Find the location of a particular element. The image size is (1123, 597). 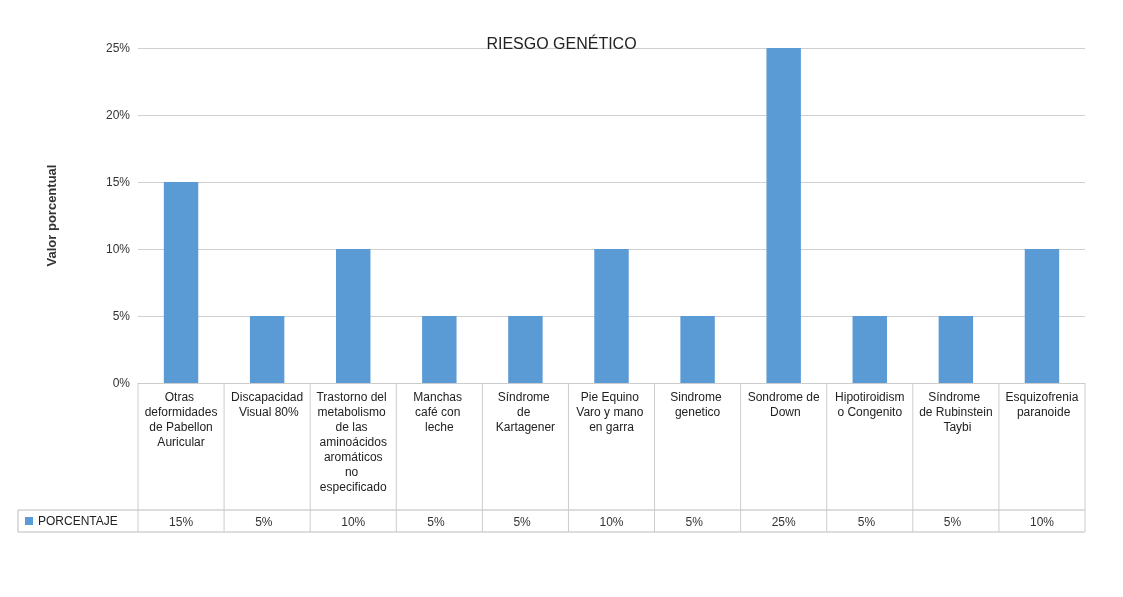

y-axis-title: Valor porcentual is located at coordinates (51, 215).